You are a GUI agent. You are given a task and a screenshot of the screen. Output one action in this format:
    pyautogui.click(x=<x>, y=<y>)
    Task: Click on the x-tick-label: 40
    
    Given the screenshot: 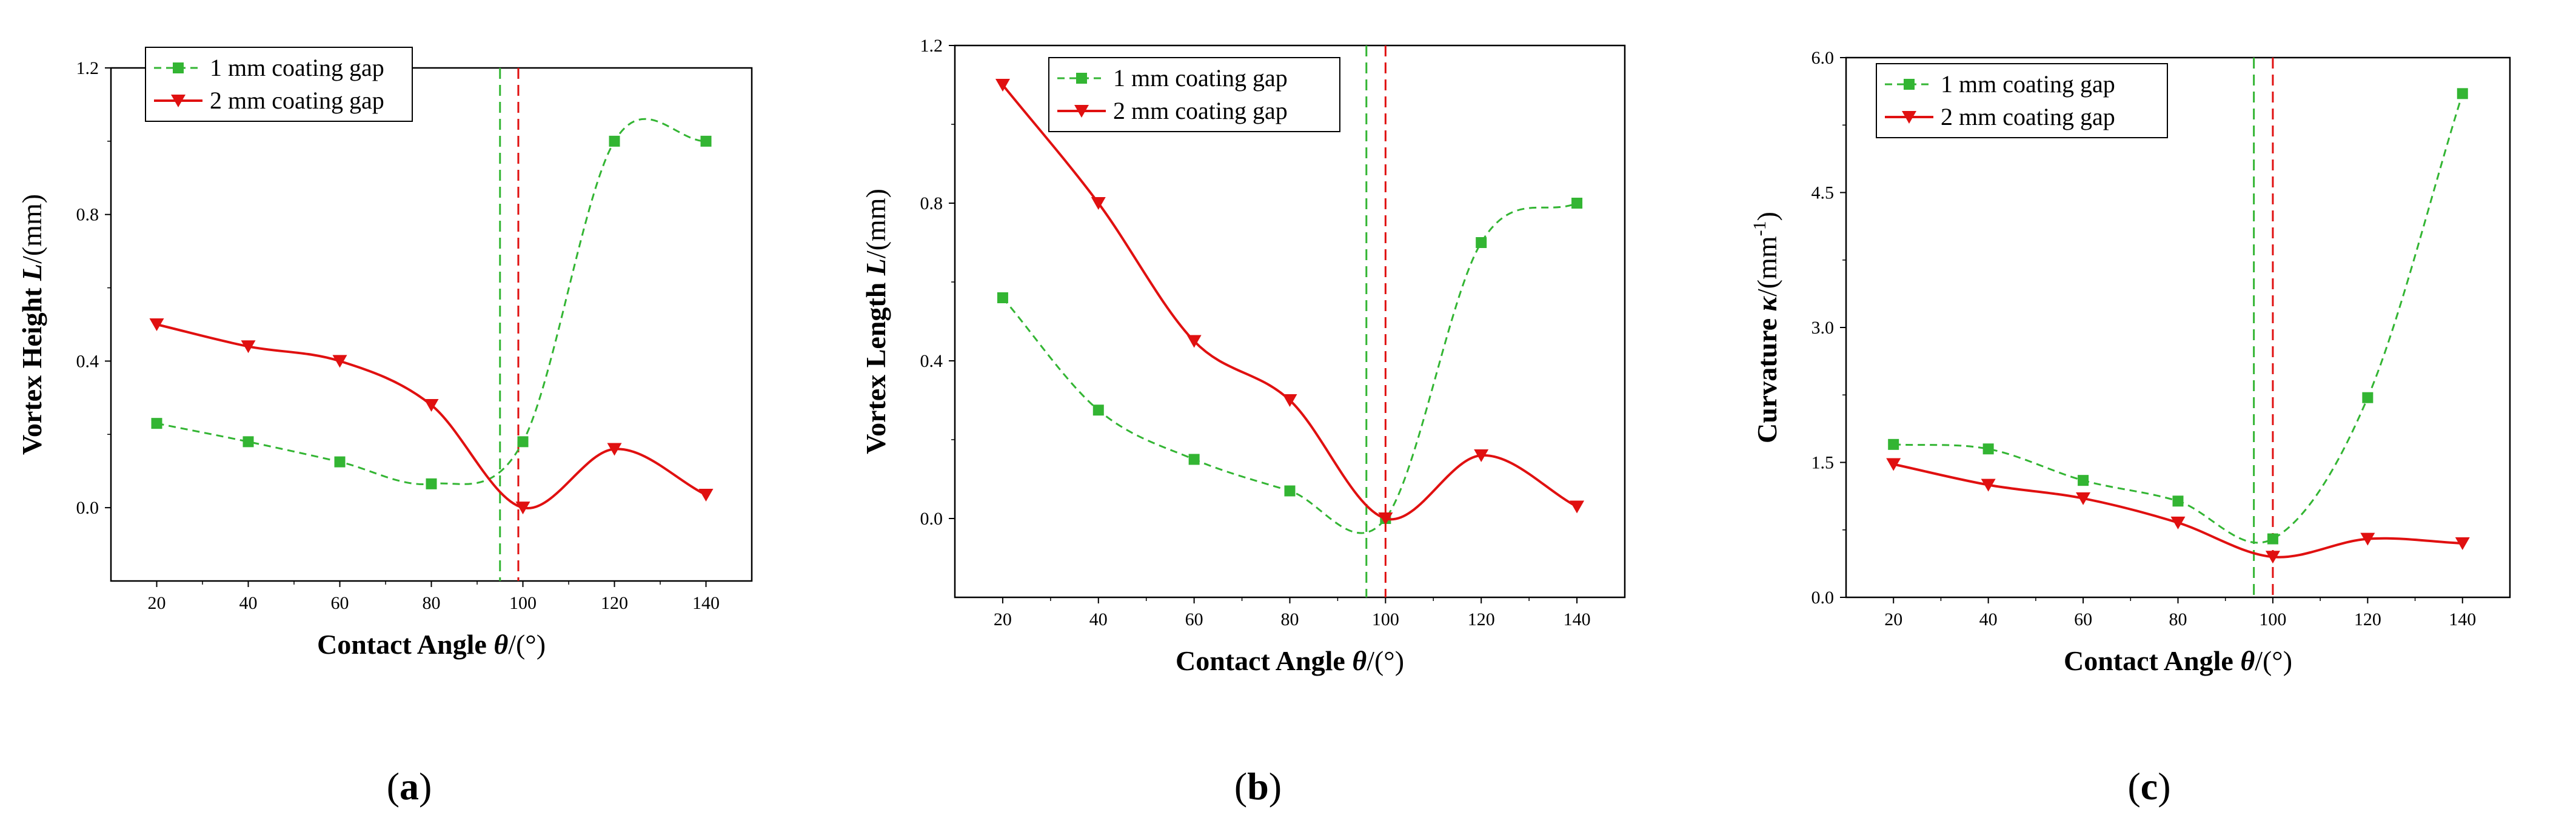 What is the action you would take?
    pyautogui.click(x=248, y=603)
    